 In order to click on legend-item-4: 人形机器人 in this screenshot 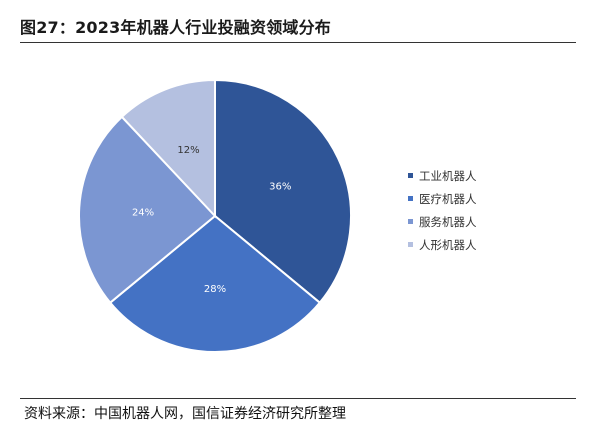, I will do `click(442, 244)`.